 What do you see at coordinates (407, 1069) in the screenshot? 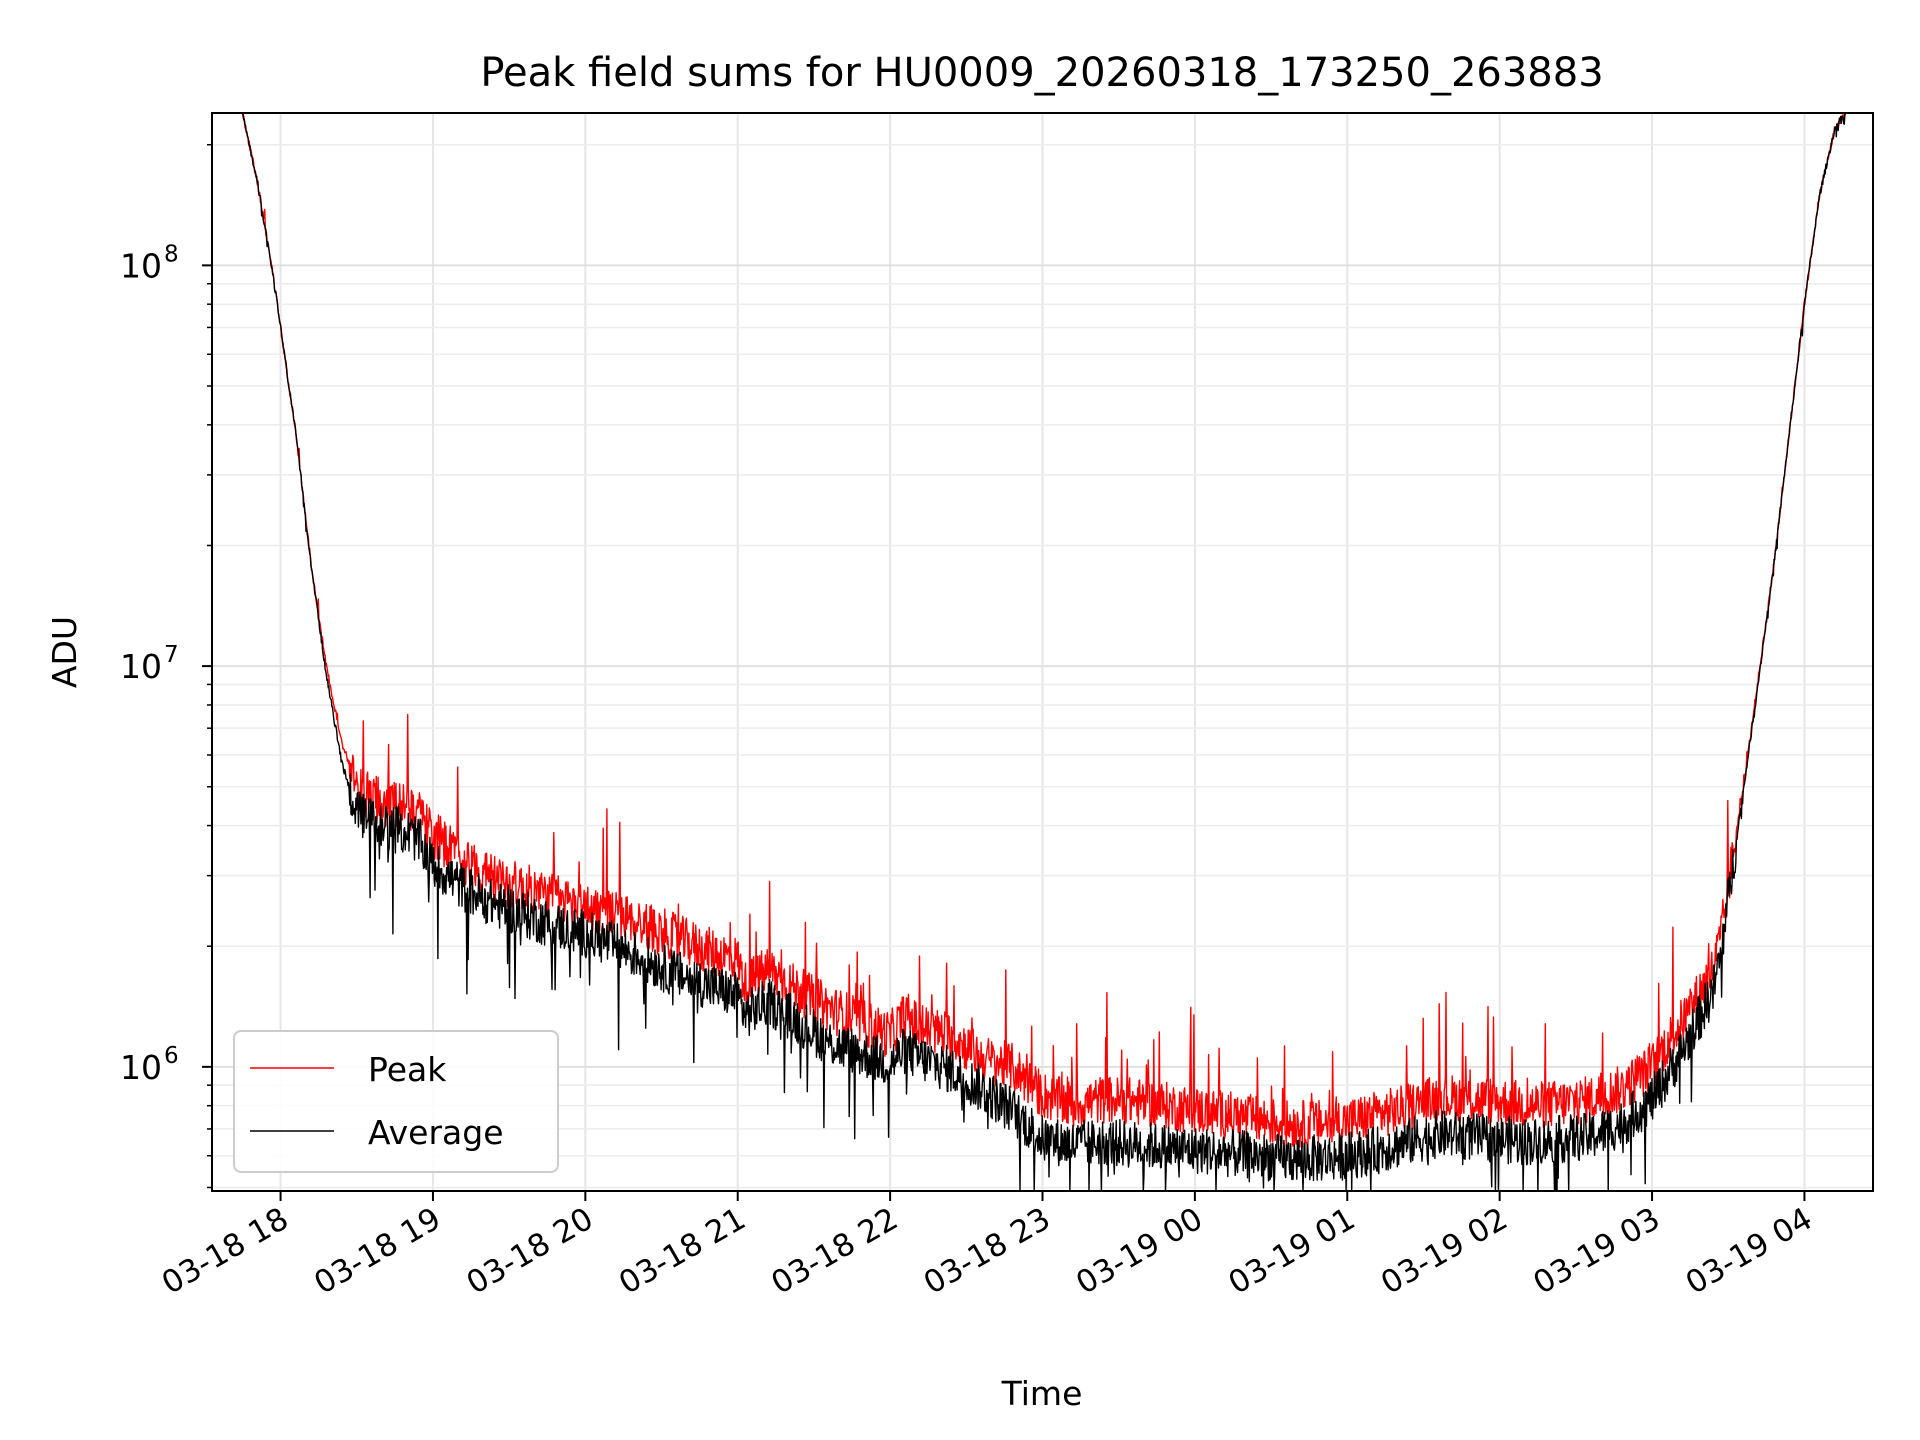
I see `legend-label-peak: Peak` at bounding box center [407, 1069].